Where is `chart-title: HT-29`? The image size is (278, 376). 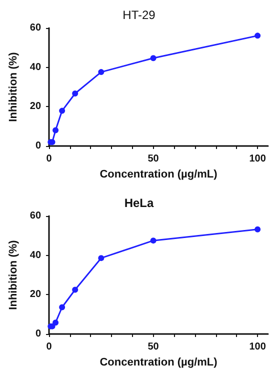
chart-title: HT-29 is located at coordinates (139, 15).